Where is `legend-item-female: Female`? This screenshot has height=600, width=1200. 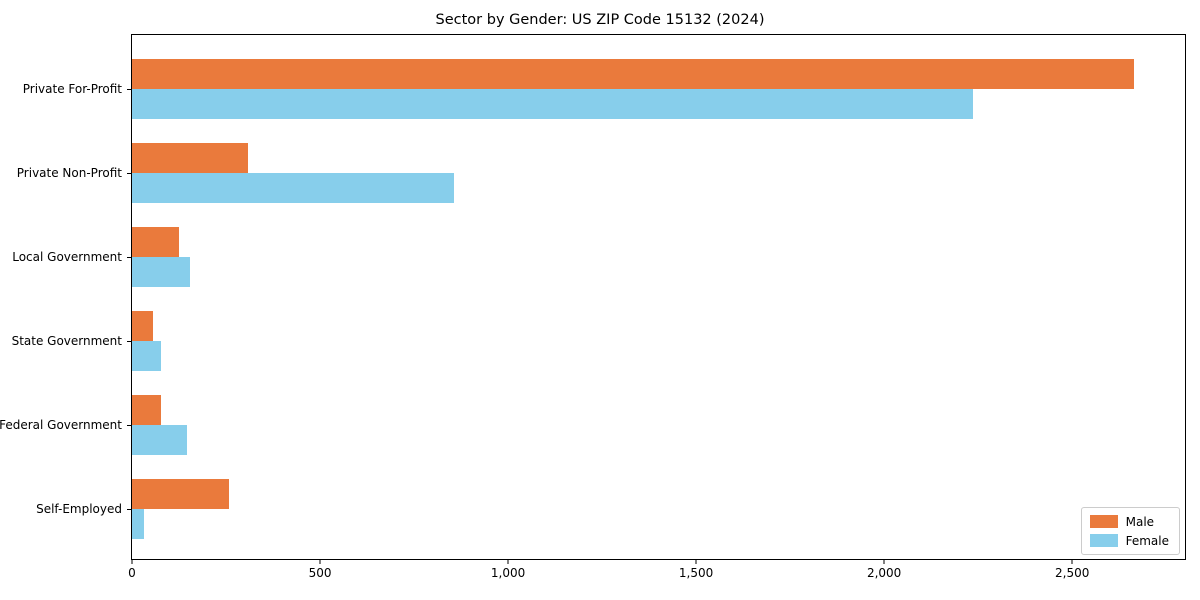
legend-item-female: Female is located at coordinates (1129, 540).